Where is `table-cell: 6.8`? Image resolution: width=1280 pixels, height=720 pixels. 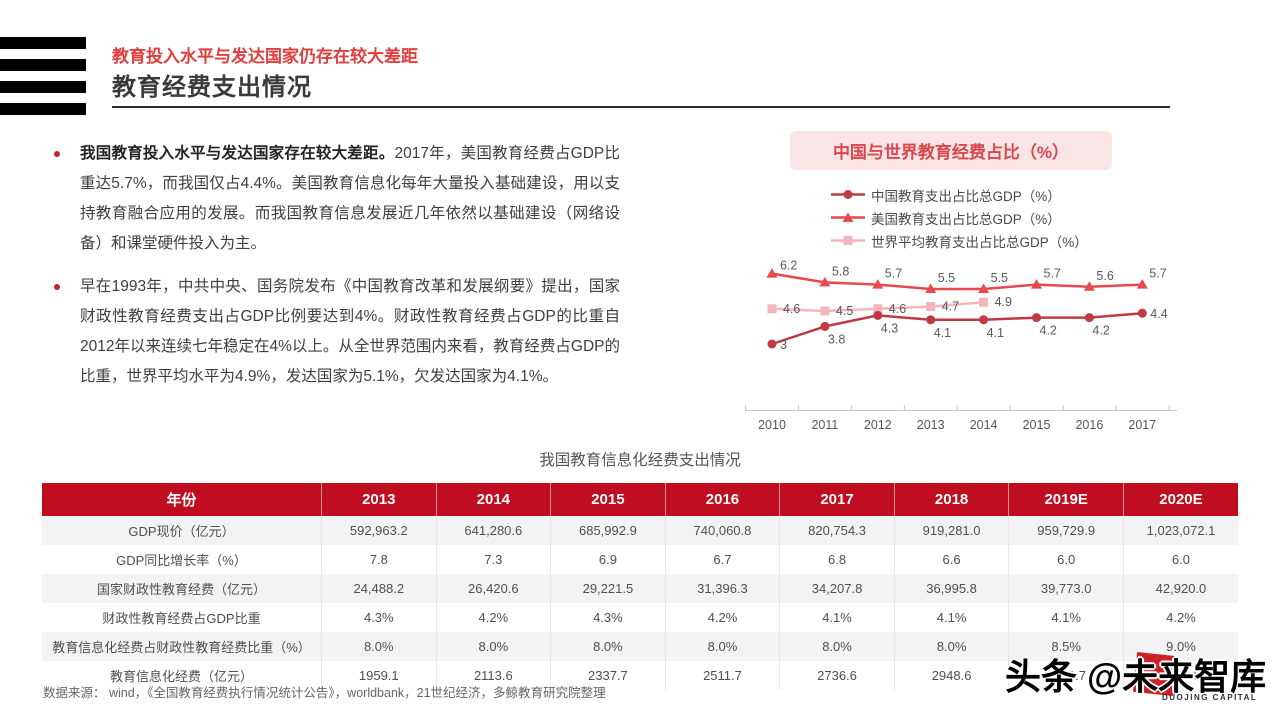
table-cell: 6.8 is located at coordinates (837, 559).